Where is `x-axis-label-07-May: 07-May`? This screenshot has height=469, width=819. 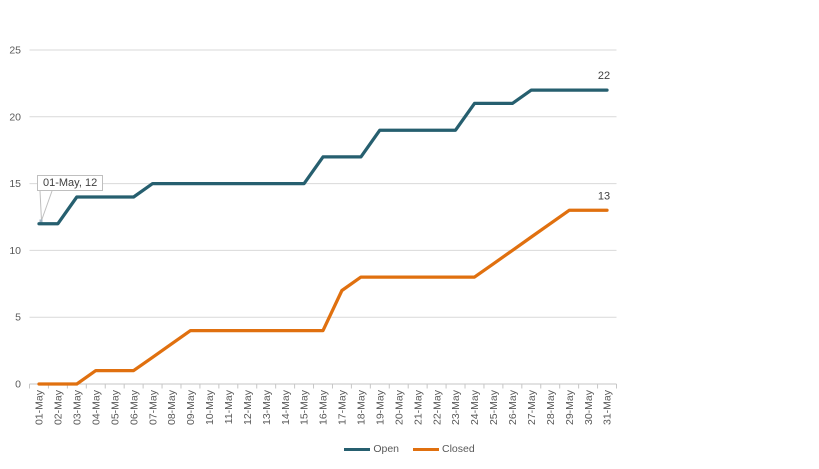
x-axis-label-07-May: 07-May is located at coordinates (153, 407).